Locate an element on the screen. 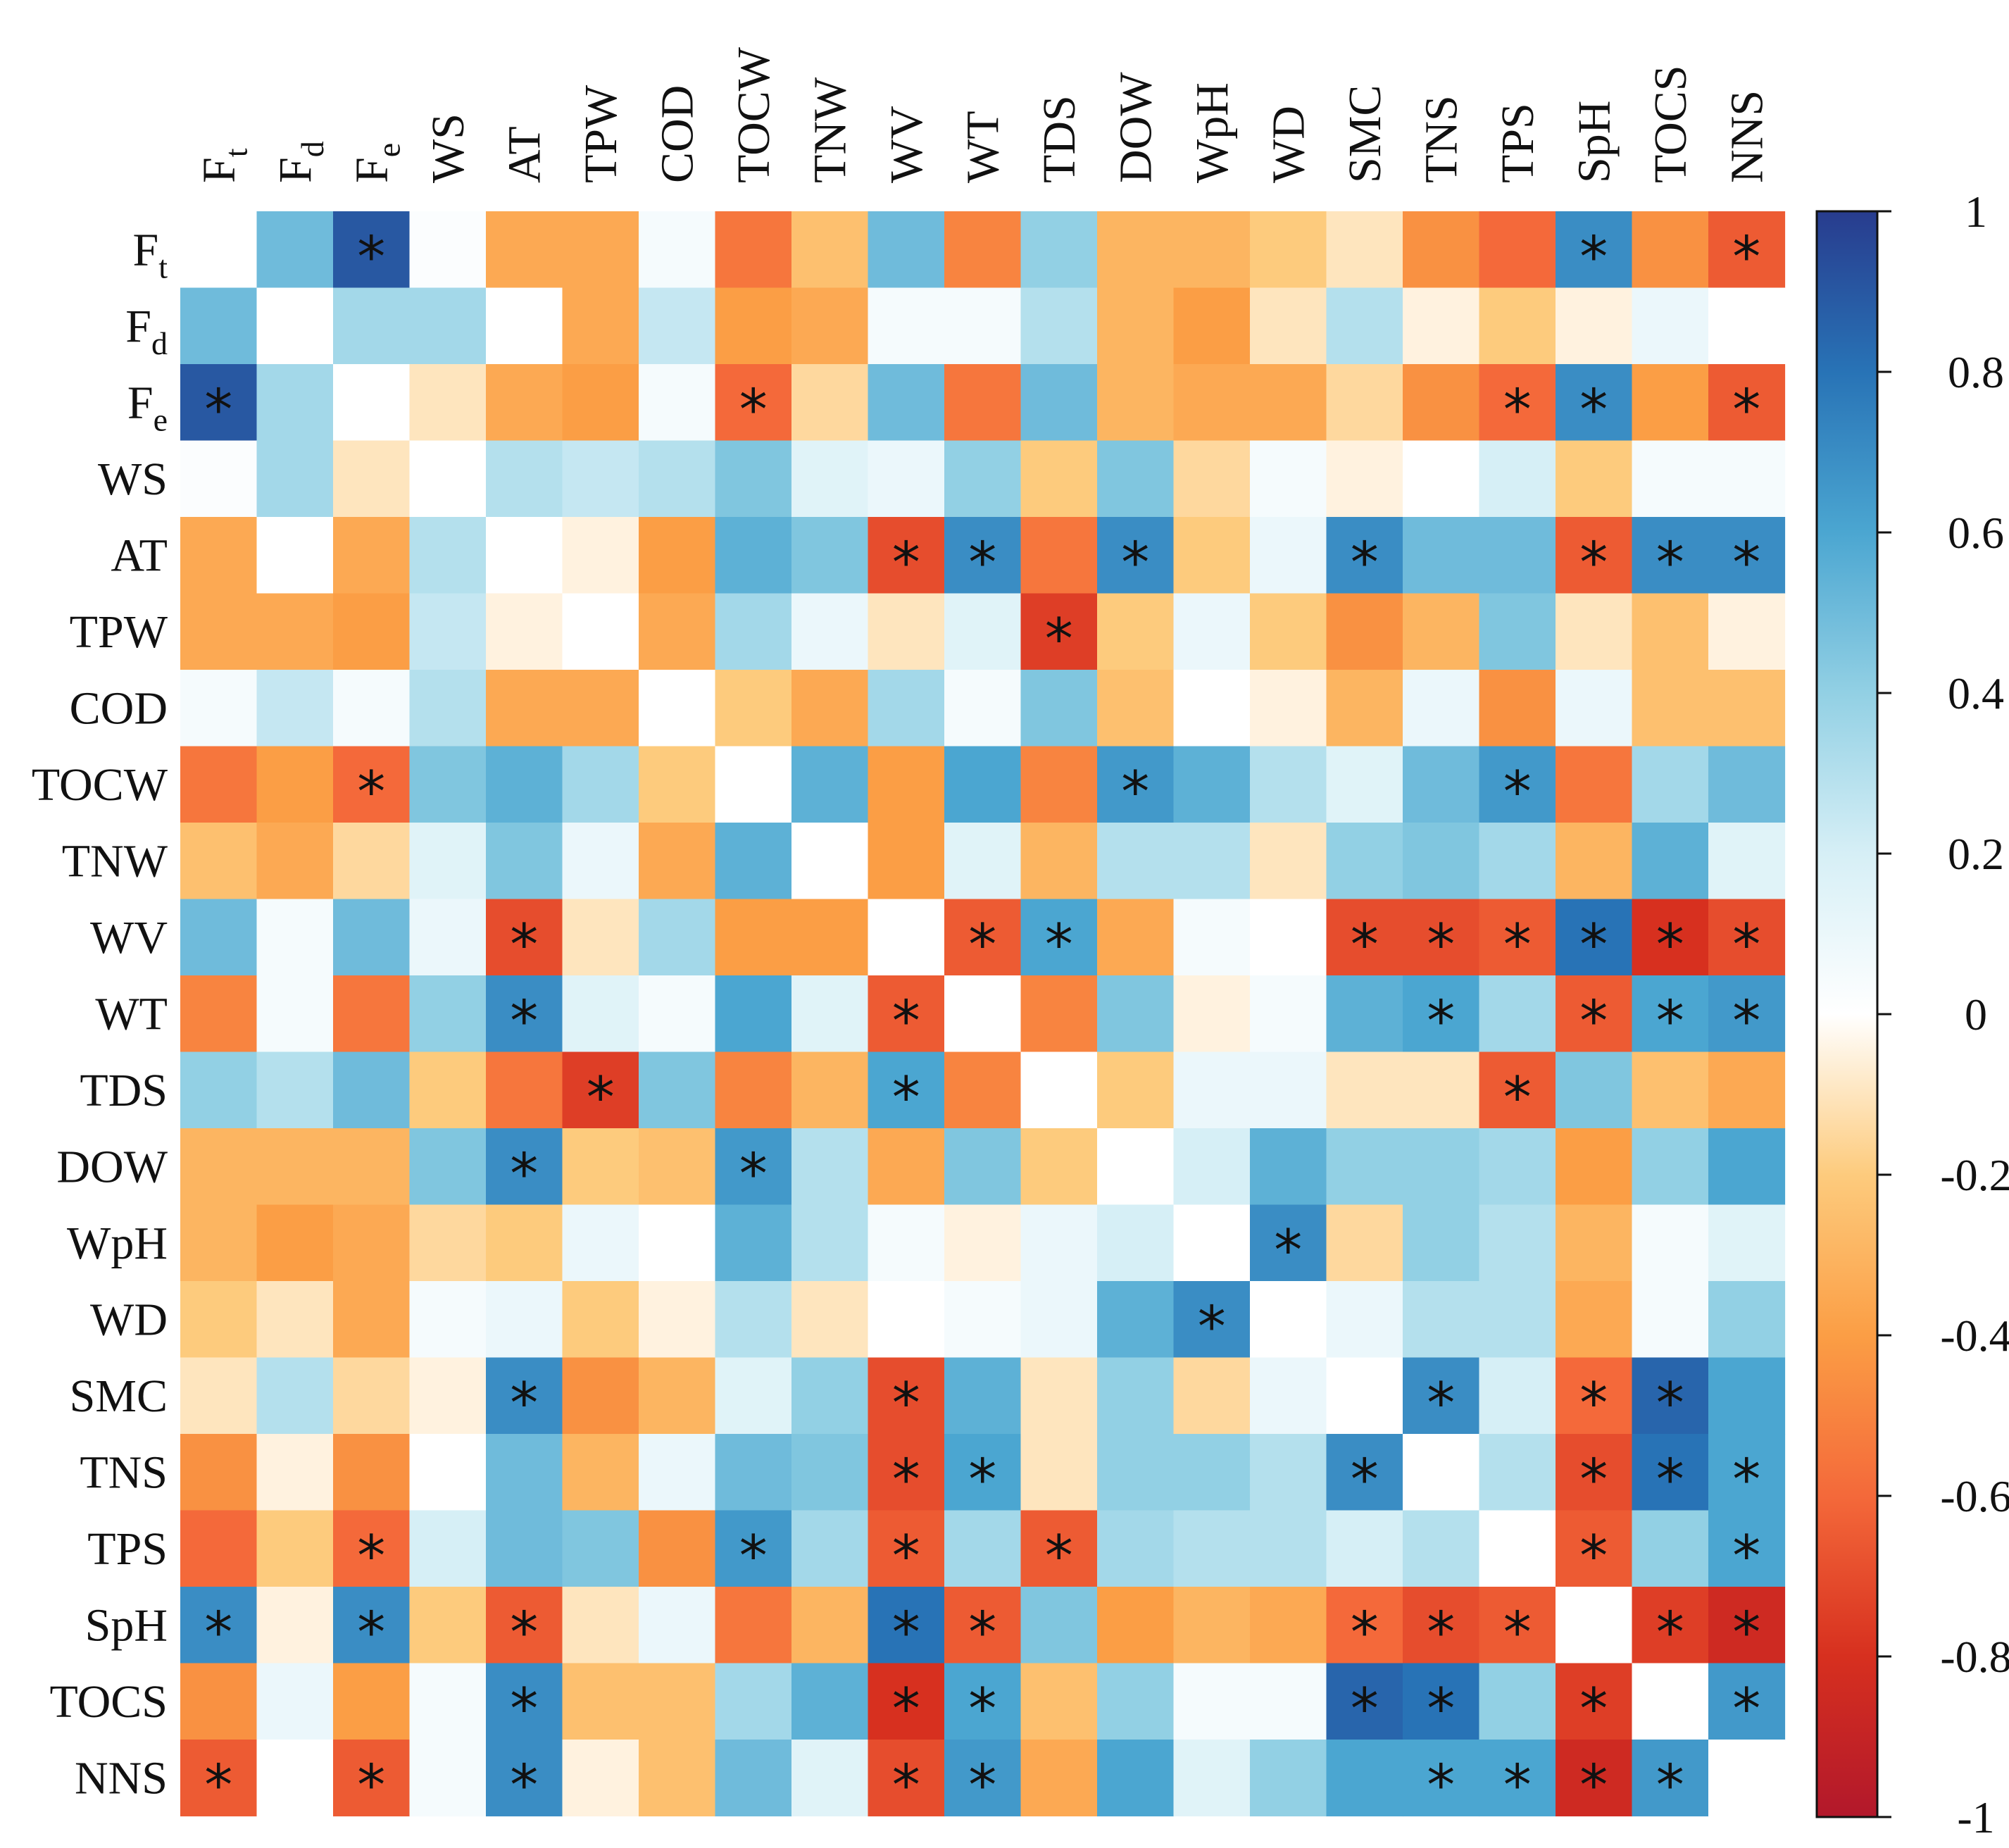  cell-TOCS-TPW is located at coordinates (600, 1701).